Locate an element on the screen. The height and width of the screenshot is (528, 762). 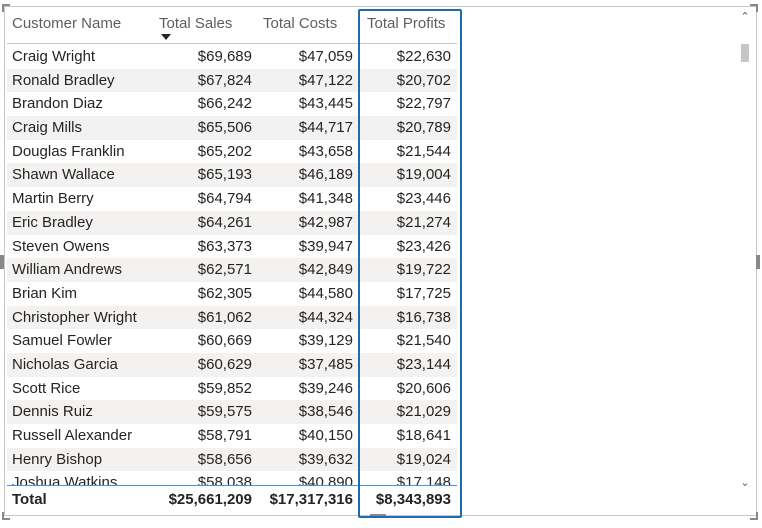
column-header-total-profits: Total Profits is located at coordinates (406, 23).